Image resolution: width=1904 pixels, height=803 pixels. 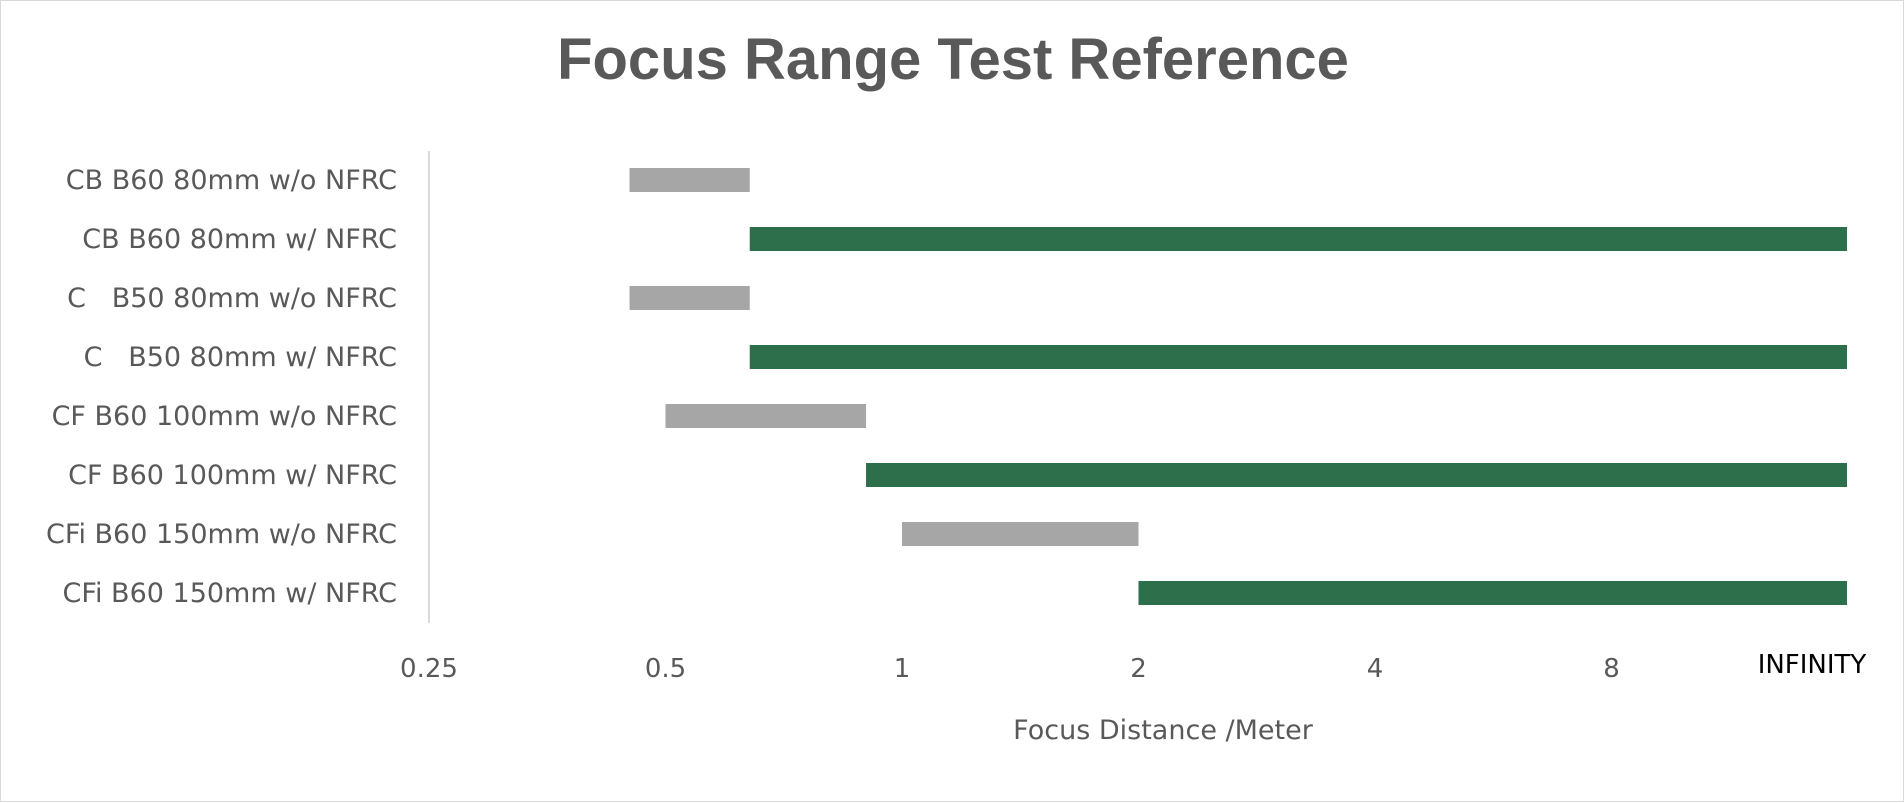 What do you see at coordinates (1375, 669) in the screenshot?
I see `x-tick-label: 4` at bounding box center [1375, 669].